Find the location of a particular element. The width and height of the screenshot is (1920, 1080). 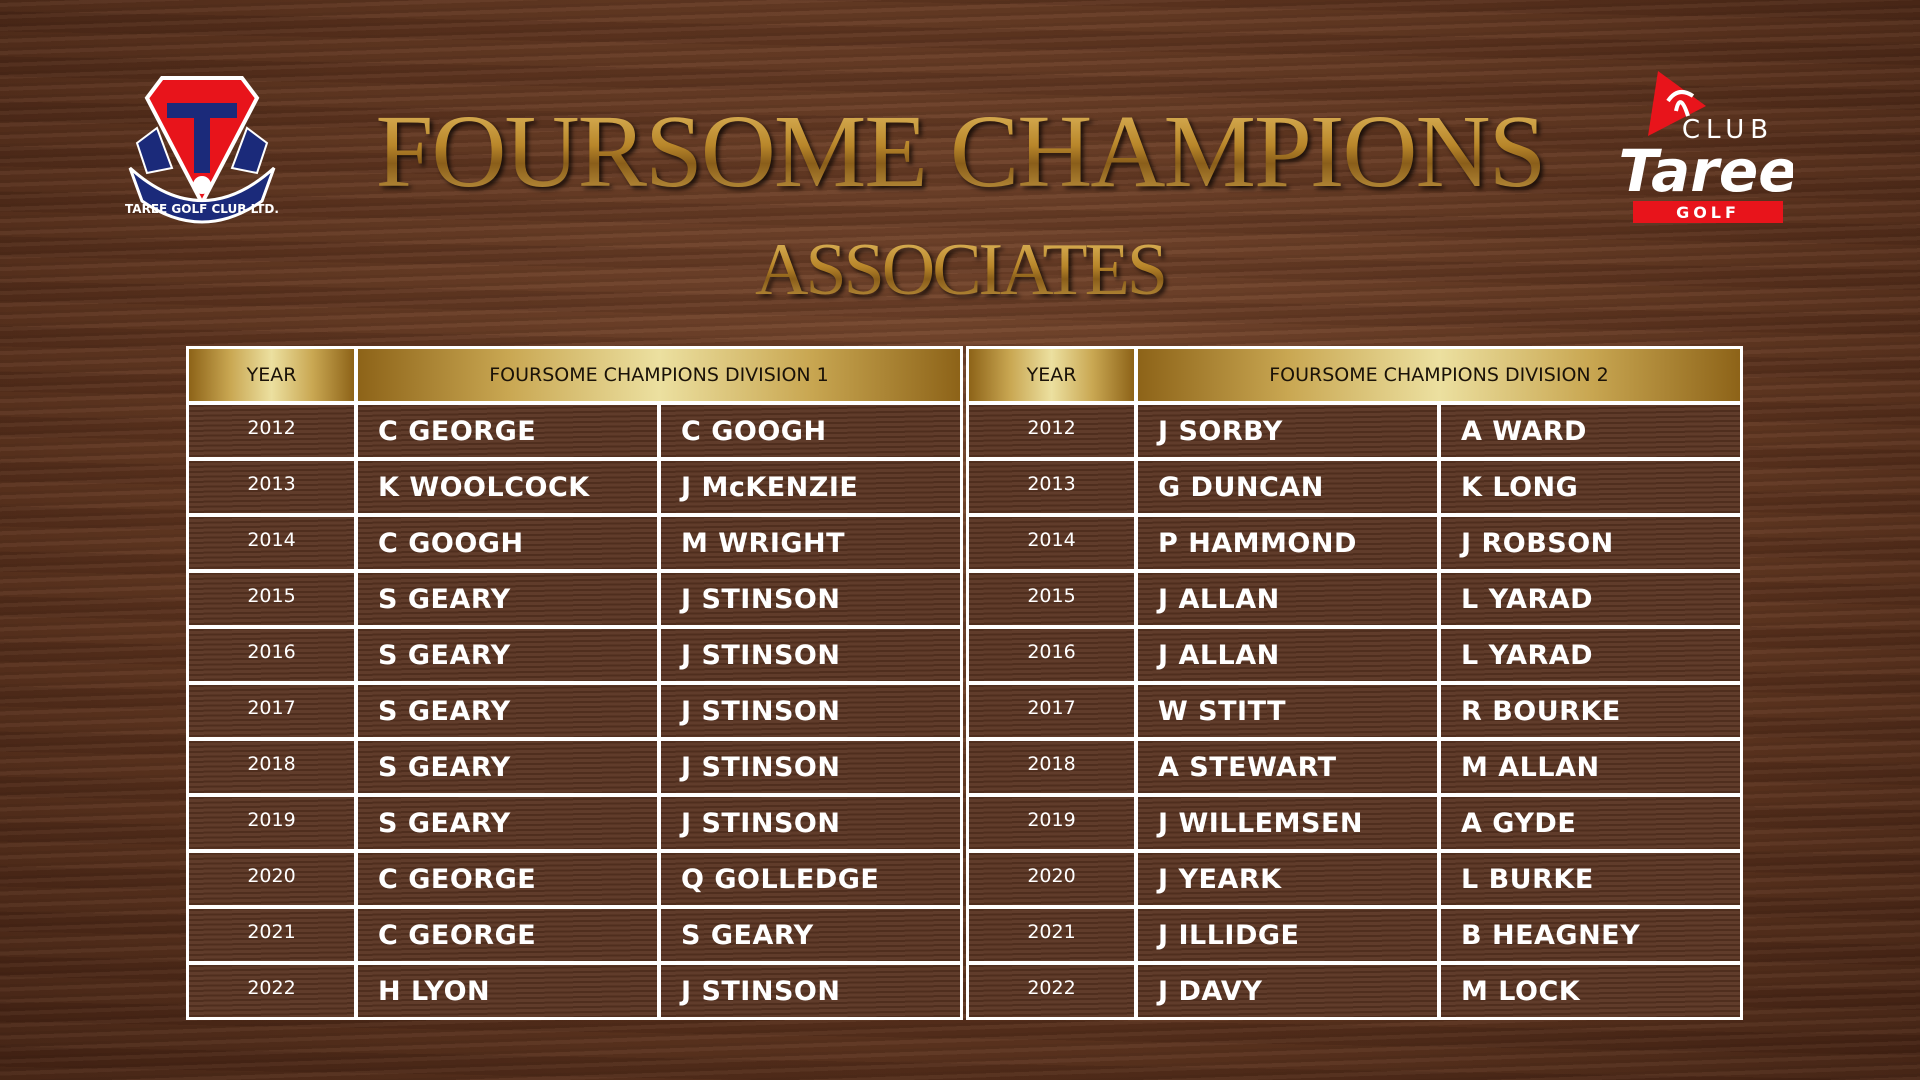

player-2-cell: J McKENZIE is located at coordinates (810, 487).